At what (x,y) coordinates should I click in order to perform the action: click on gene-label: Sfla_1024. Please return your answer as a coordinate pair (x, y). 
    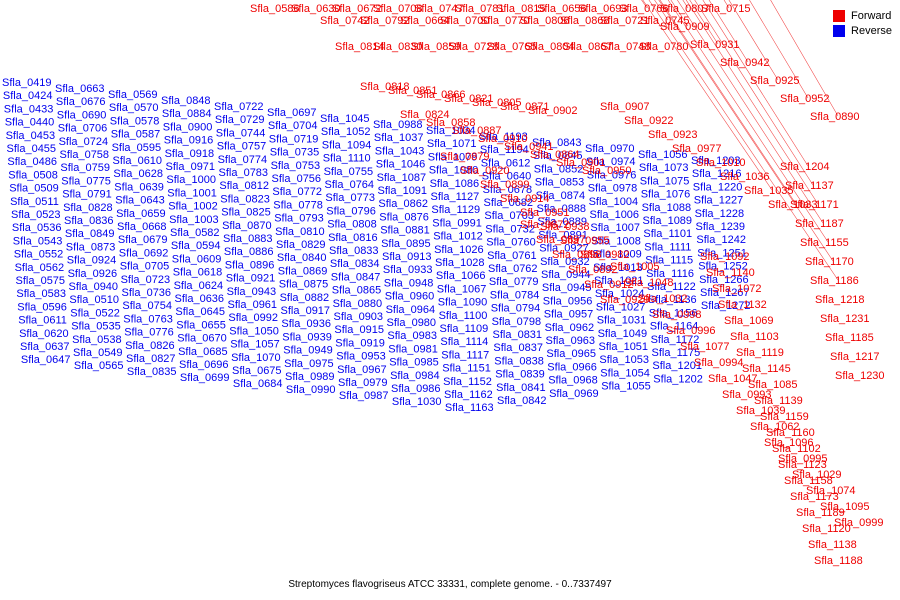
    Looking at the image, I should click on (620, 294).